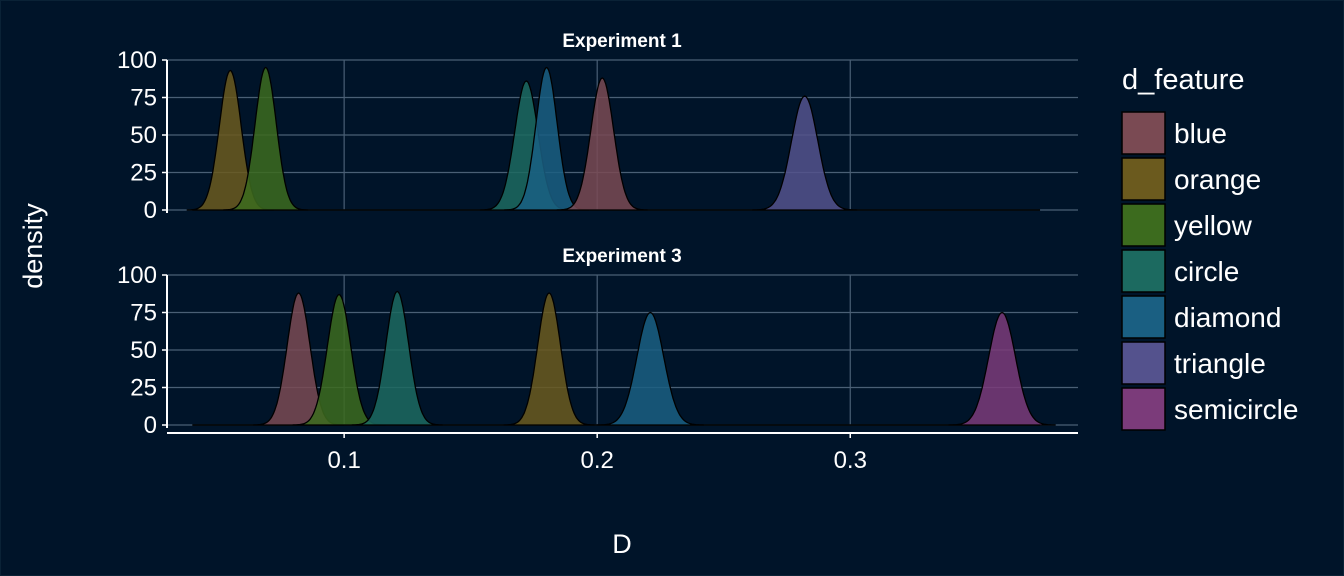 Image resolution: width=1344 pixels, height=576 pixels. I want to click on density-circle, so click(397, 358).